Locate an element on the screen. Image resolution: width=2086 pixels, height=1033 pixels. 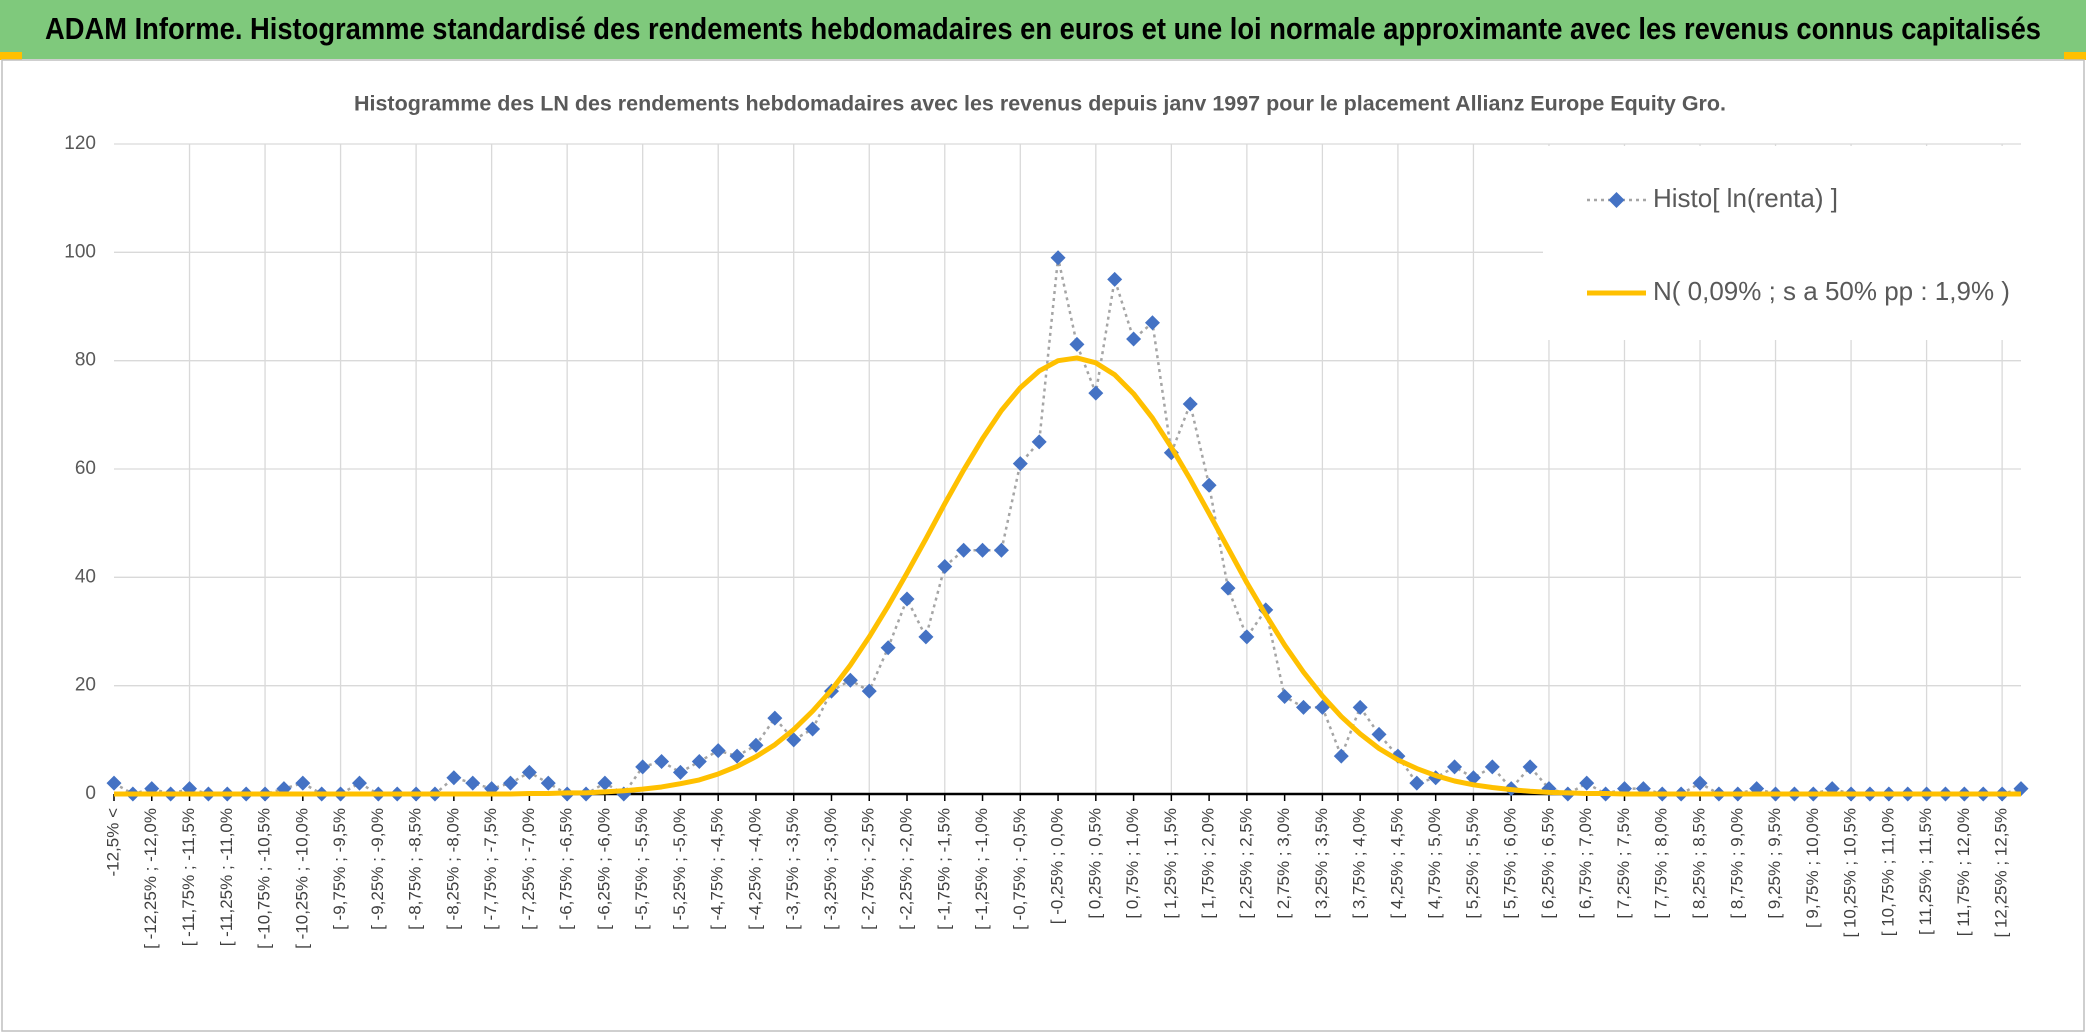
legend-label: Histo[ ln(renta) ] is located at coordinates (1745, 198).